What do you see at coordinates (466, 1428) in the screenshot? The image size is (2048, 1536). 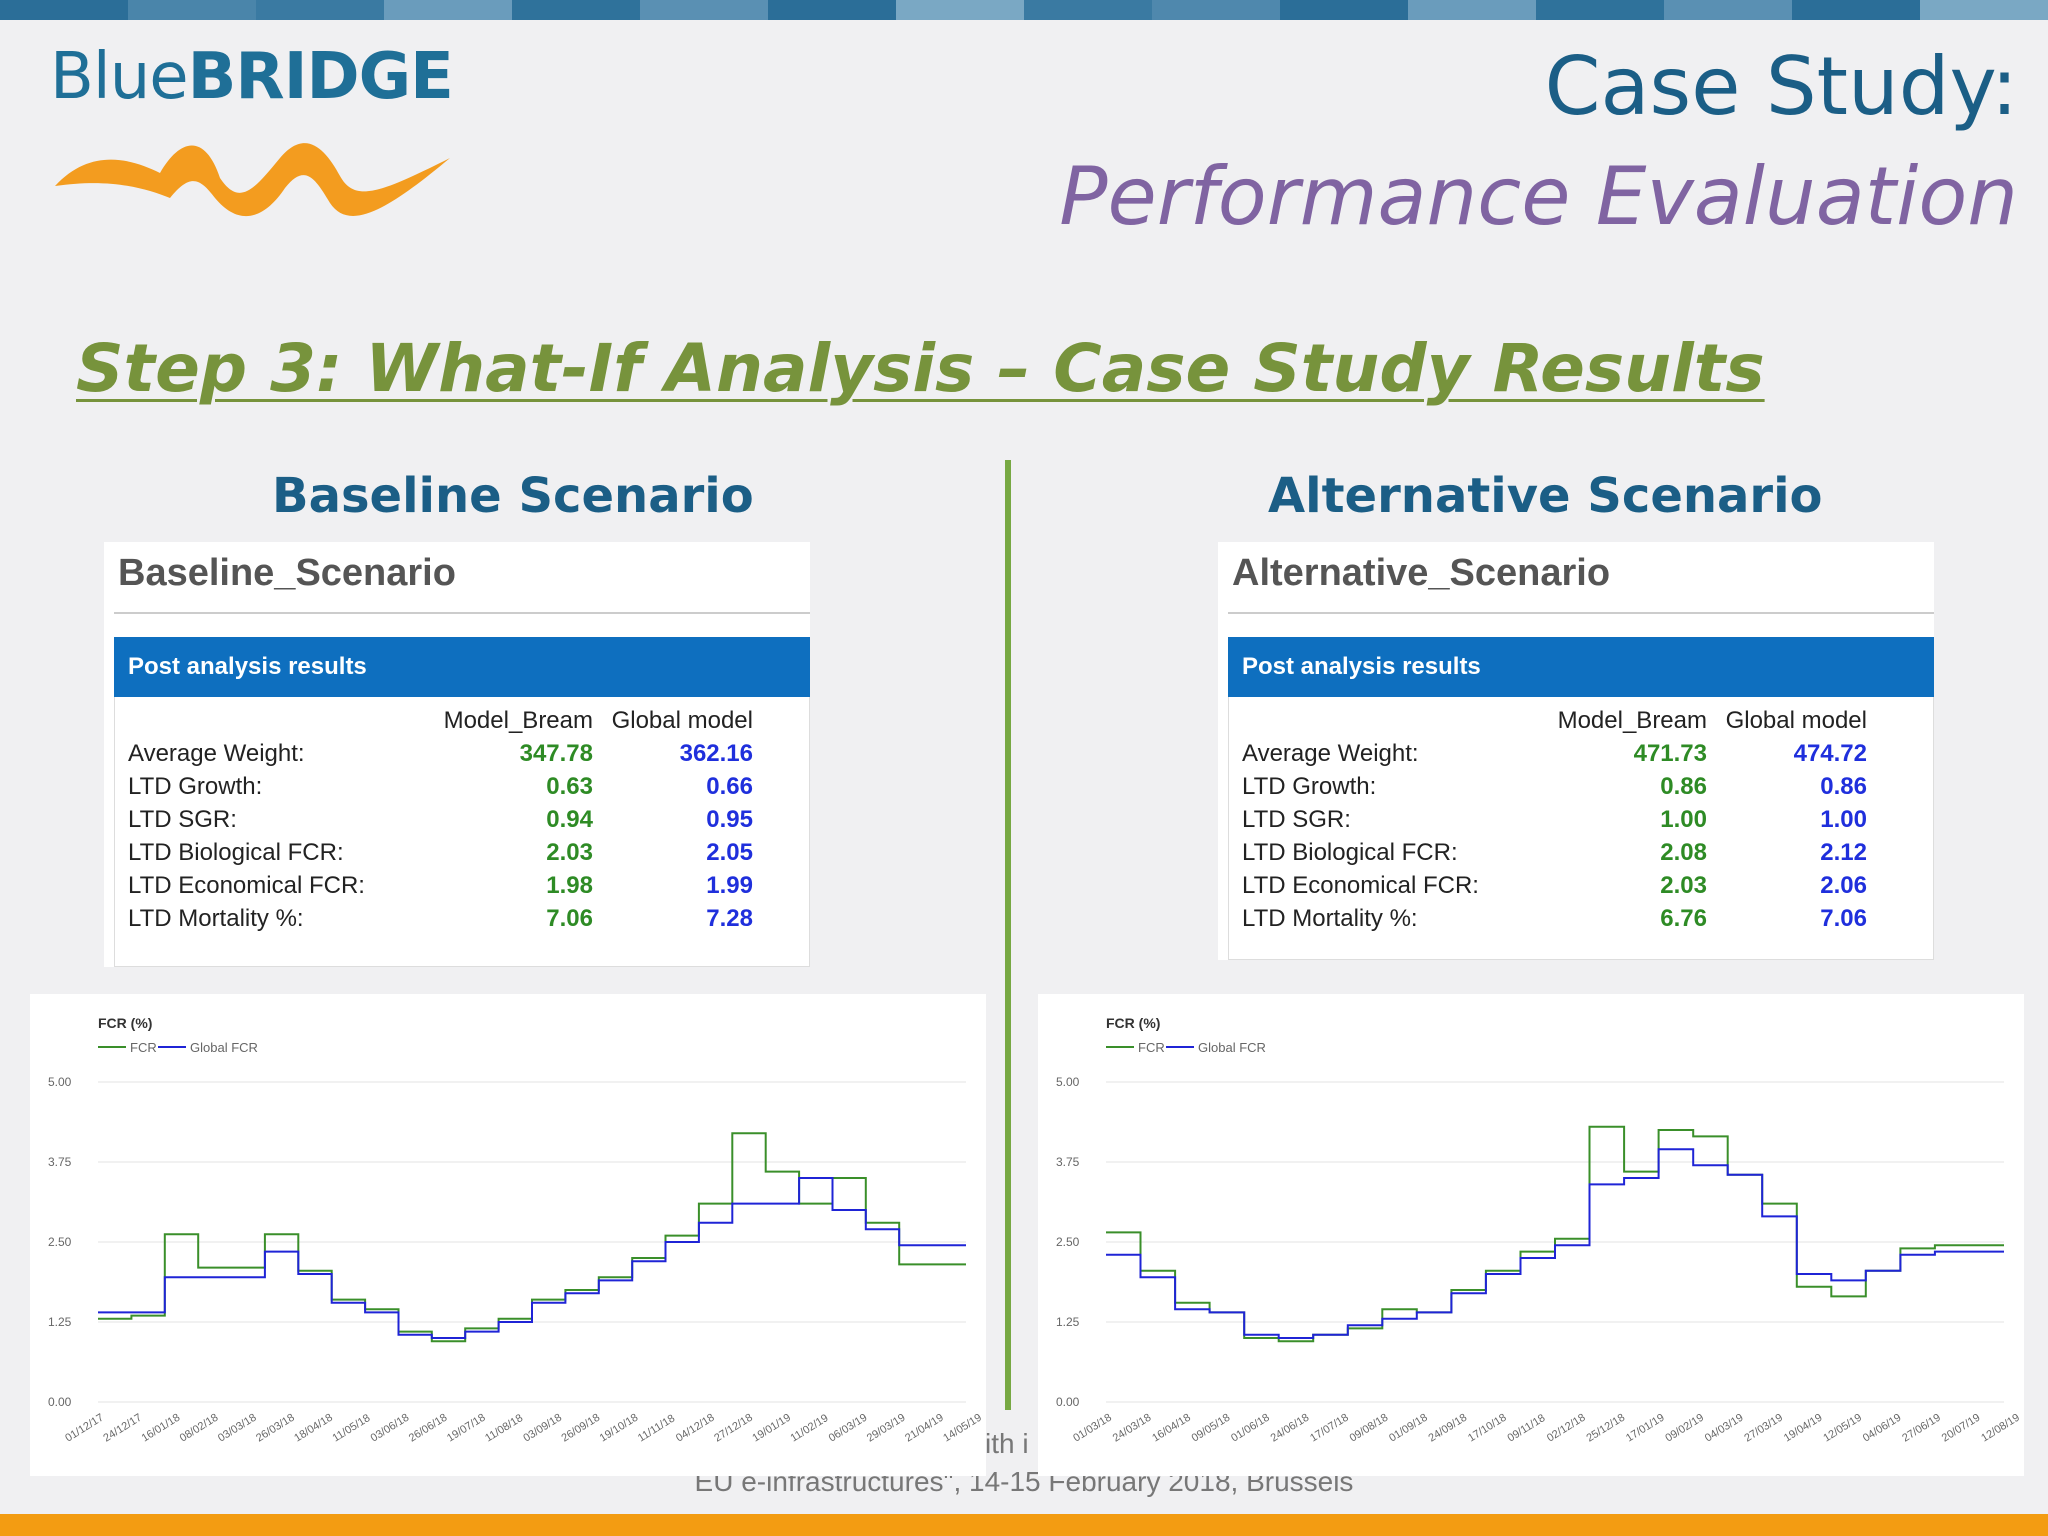 I see `x-tick-label: 19/07/18` at bounding box center [466, 1428].